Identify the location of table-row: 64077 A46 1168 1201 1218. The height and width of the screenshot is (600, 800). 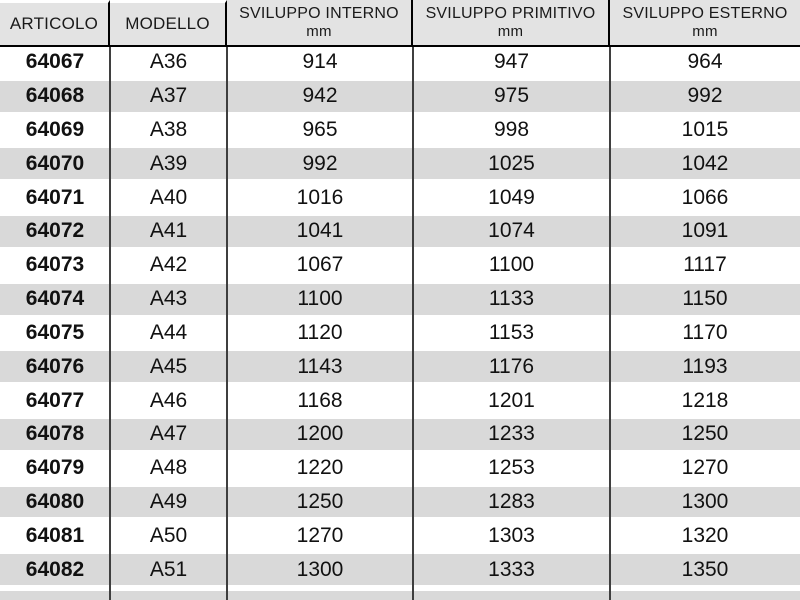
(400, 402).